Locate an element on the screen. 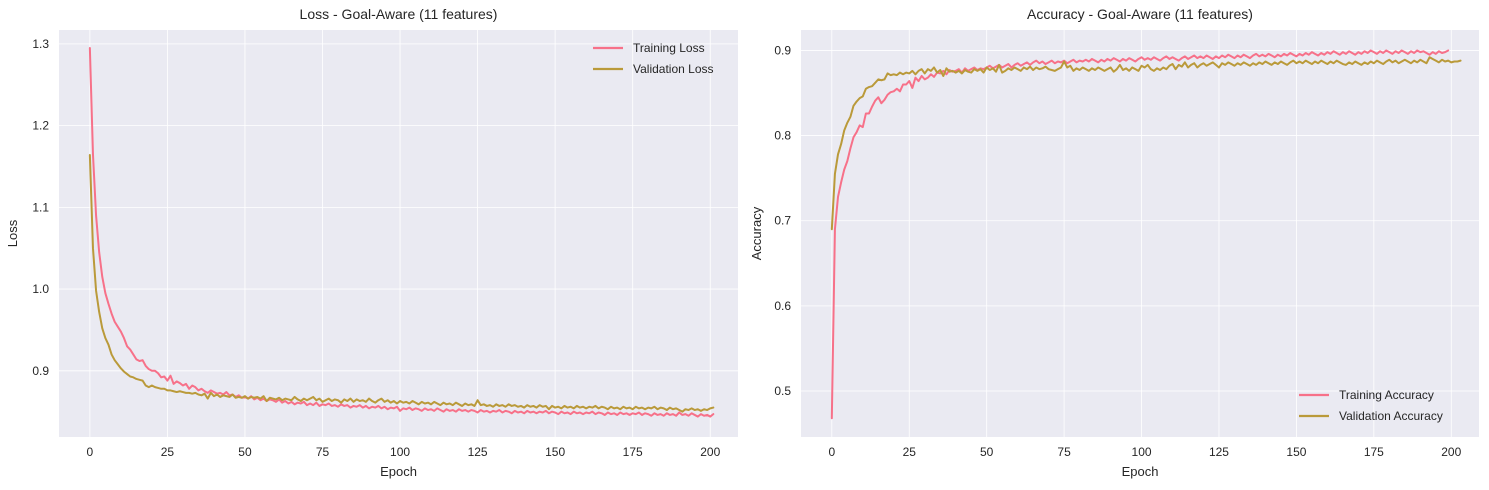 The height and width of the screenshot is (490, 1489). y-tick-label: 1.0 is located at coordinates (40, 289).